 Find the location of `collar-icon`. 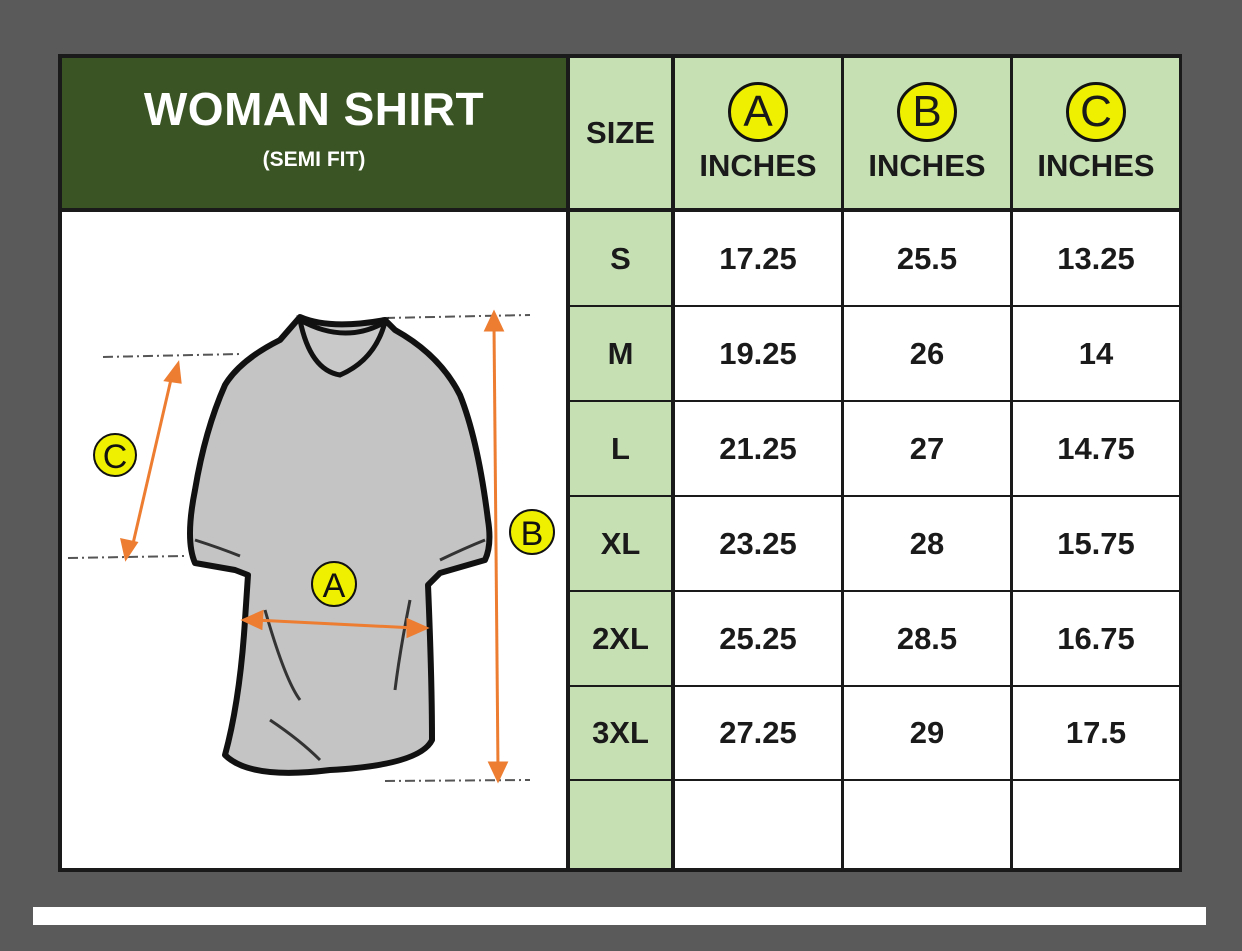

collar-icon is located at coordinates (342, 346).